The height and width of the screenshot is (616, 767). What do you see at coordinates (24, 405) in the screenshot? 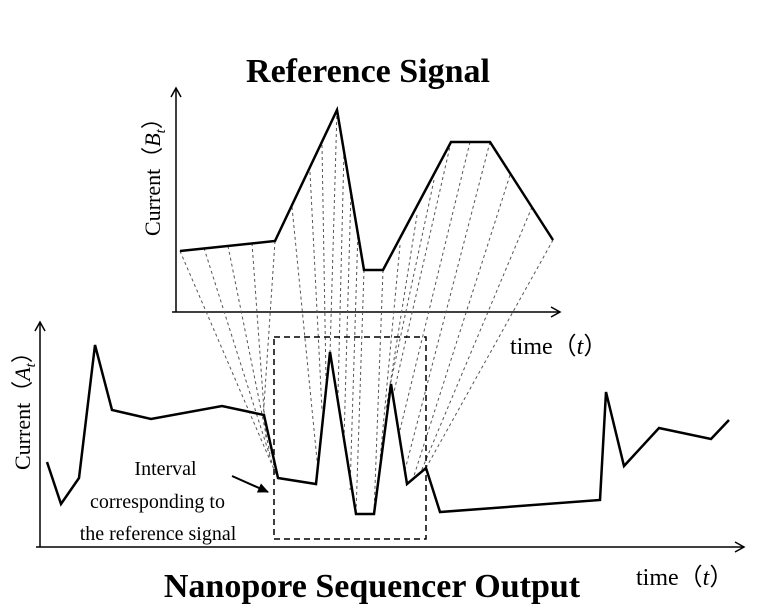
I see `output-y-axis-label: Current（At）` at bounding box center [24, 405].